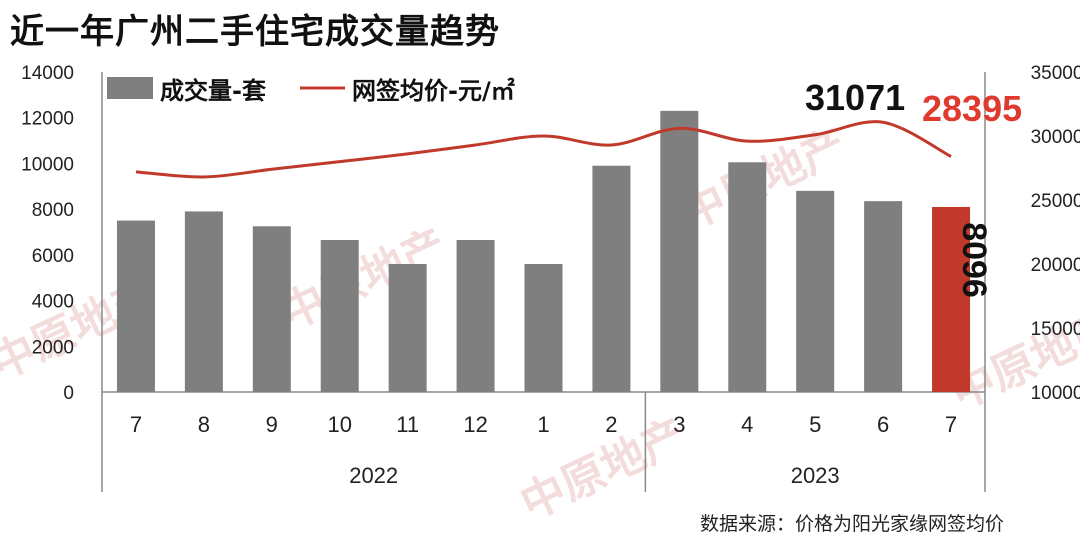  What do you see at coordinates (679, 424) in the screenshot?
I see `x-tick-label: 3` at bounding box center [679, 424].